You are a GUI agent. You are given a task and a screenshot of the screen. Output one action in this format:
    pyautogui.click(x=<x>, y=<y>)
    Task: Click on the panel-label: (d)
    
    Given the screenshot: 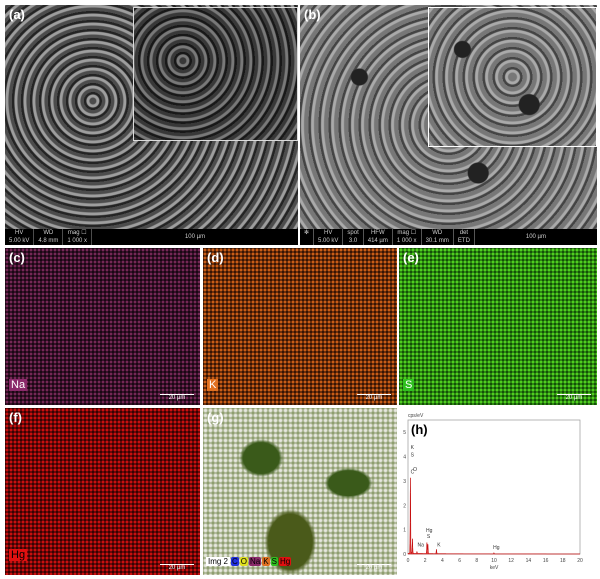 What is the action you would take?
    pyautogui.click(x=215, y=257)
    